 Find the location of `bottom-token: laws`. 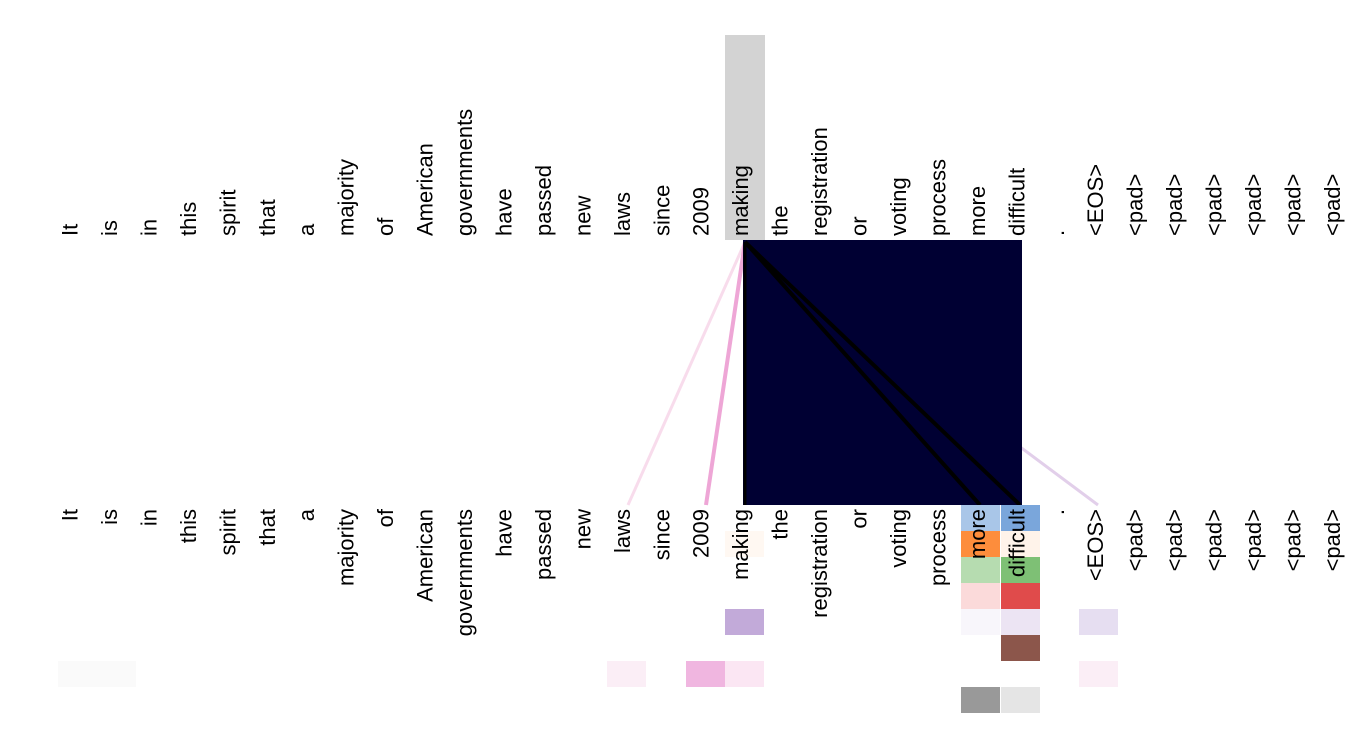

bottom-token: laws is located at coordinates (622, 531).